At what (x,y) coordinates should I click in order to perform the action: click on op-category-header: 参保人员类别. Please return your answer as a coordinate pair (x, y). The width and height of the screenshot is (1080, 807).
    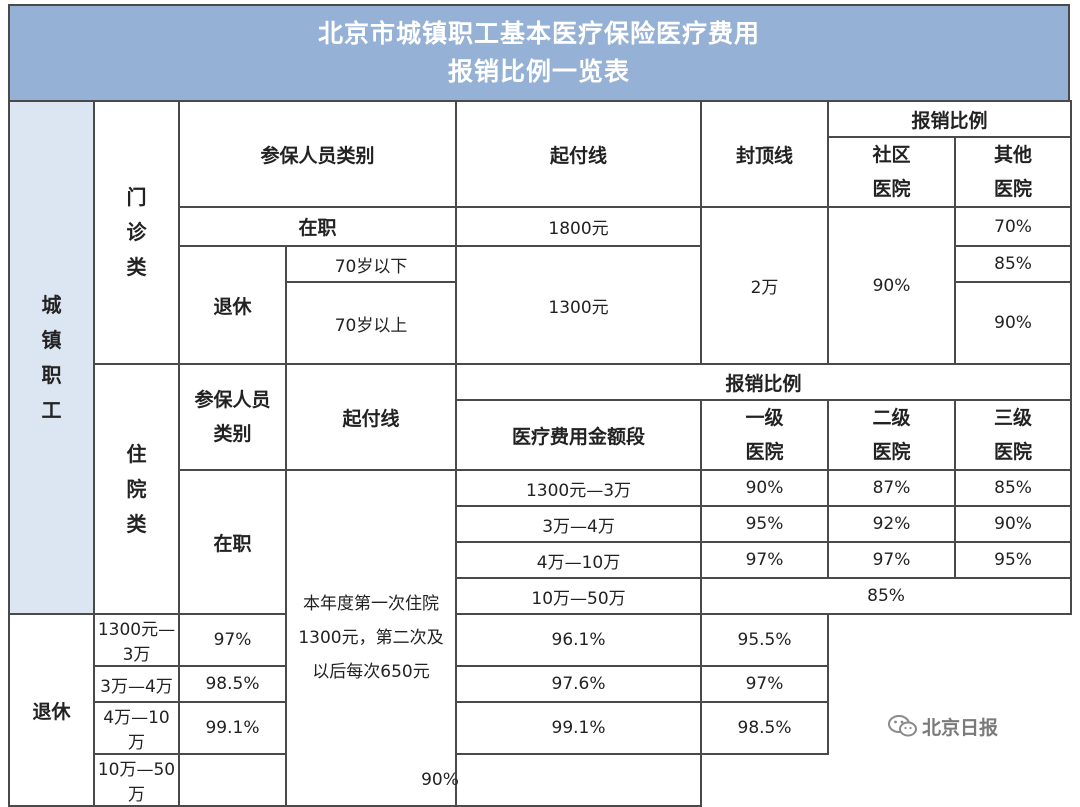
    Looking at the image, I should click on (317, 154).